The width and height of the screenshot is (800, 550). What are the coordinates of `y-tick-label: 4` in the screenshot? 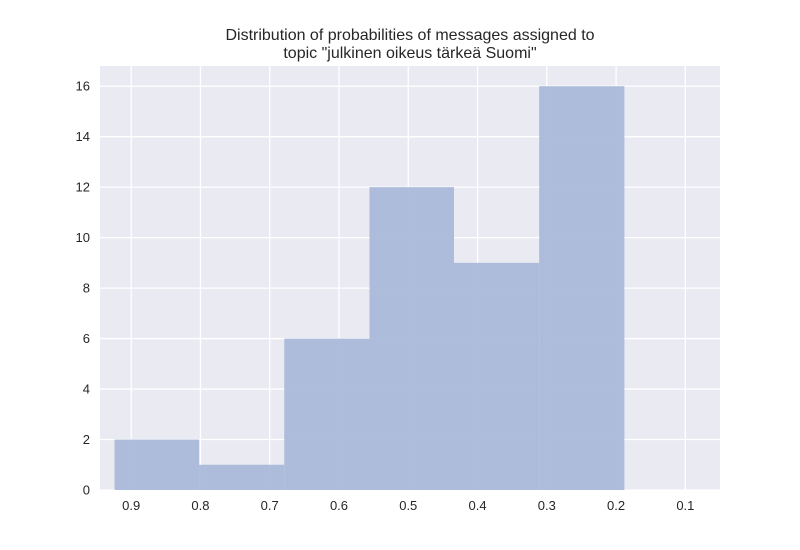 It's located at (86, 389).